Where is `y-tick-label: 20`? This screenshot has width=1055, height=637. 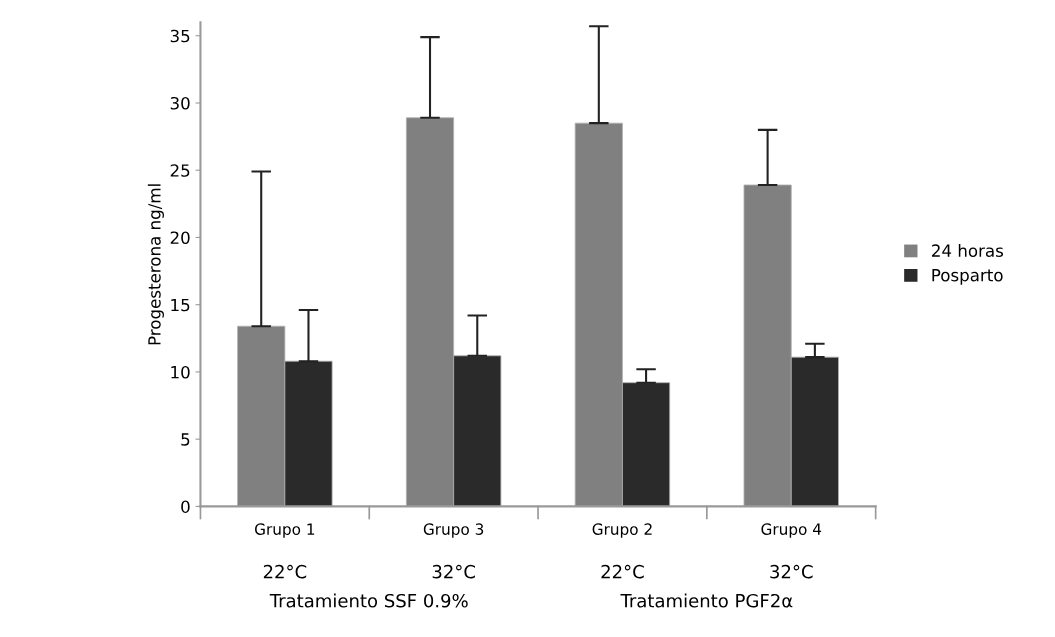
y-tick-label: 20 is located at coordinates (180, 238).